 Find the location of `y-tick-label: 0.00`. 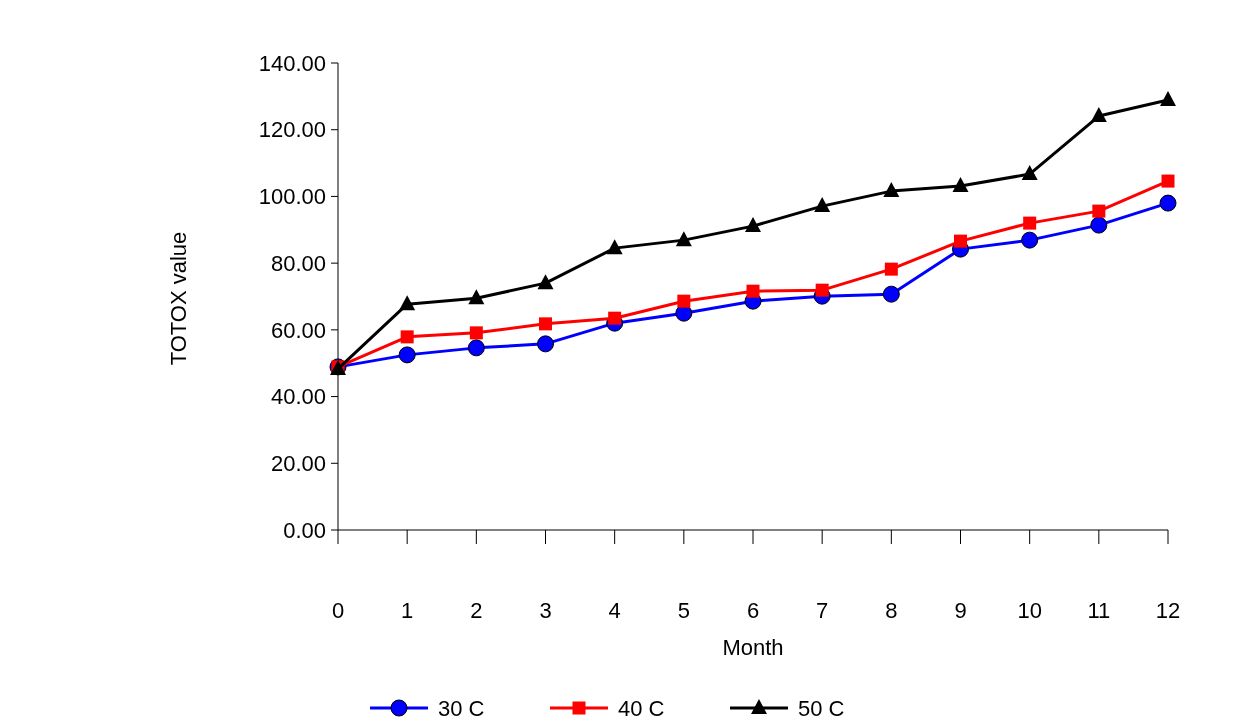

y-tick-label: 0.00 is located at coordinates (304, 530).